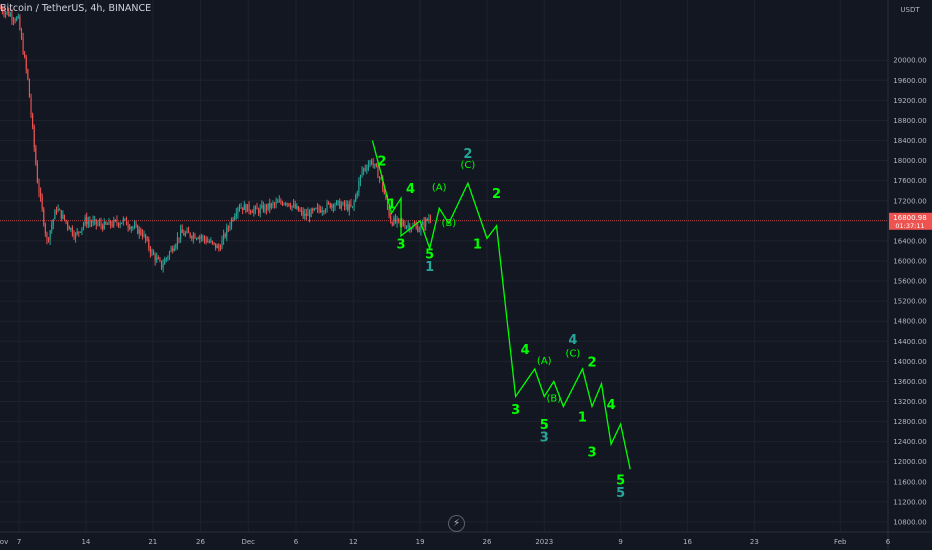 The height and width of the screenshot is (550, 932). What do you see at coordinates (687, 542) in the screenshot?
I see `time-tick-label: 16` at bounding box center [687, 542].